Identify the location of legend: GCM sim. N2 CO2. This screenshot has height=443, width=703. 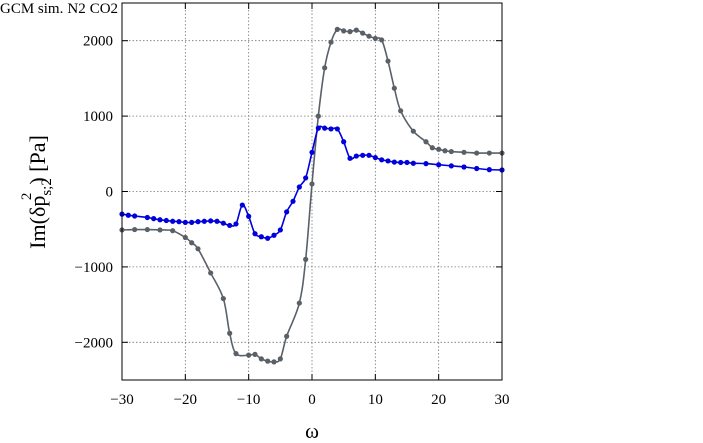
(59, 8).